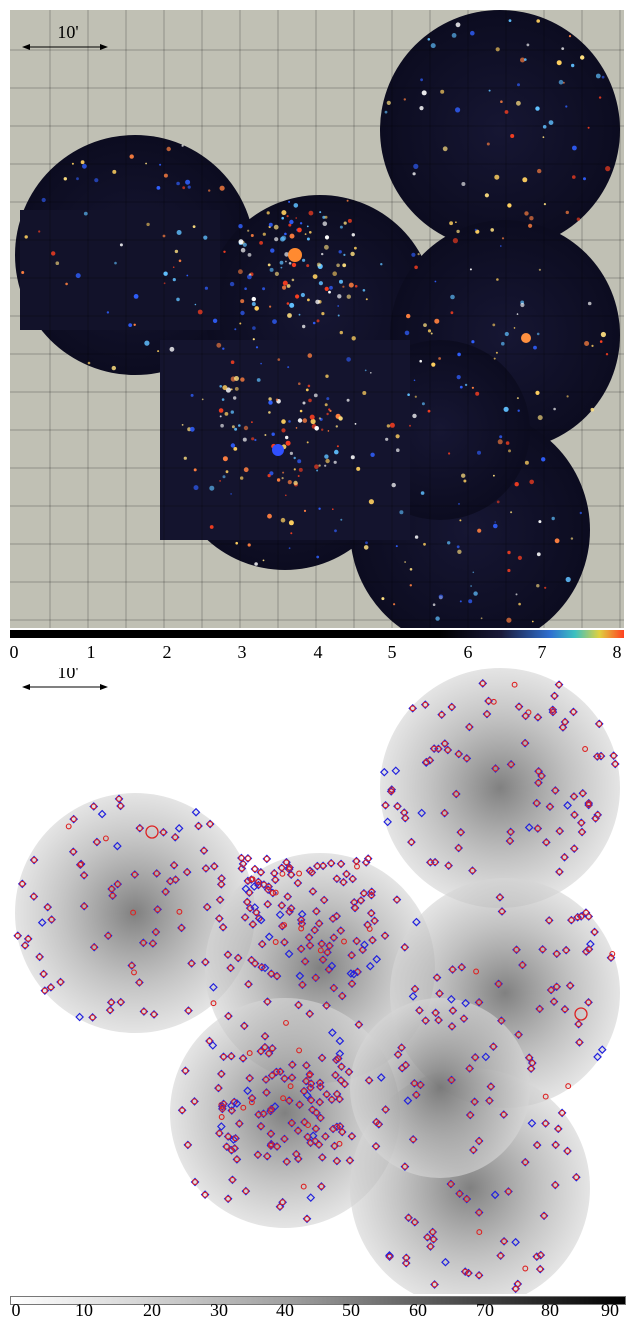 The image size is (627, 1322). I want to click on bright-source, so click(526, 338).